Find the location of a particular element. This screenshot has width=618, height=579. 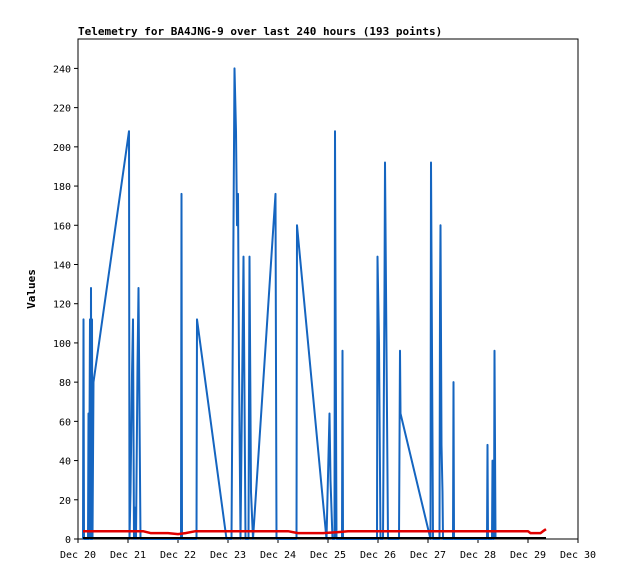

y-tick-label: 60 is located at coordinates (65, 422).